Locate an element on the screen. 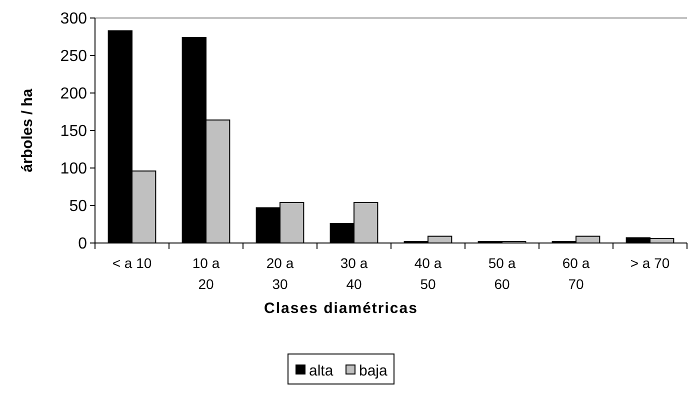  legend-label: alta is located at coordinates (321, 371).